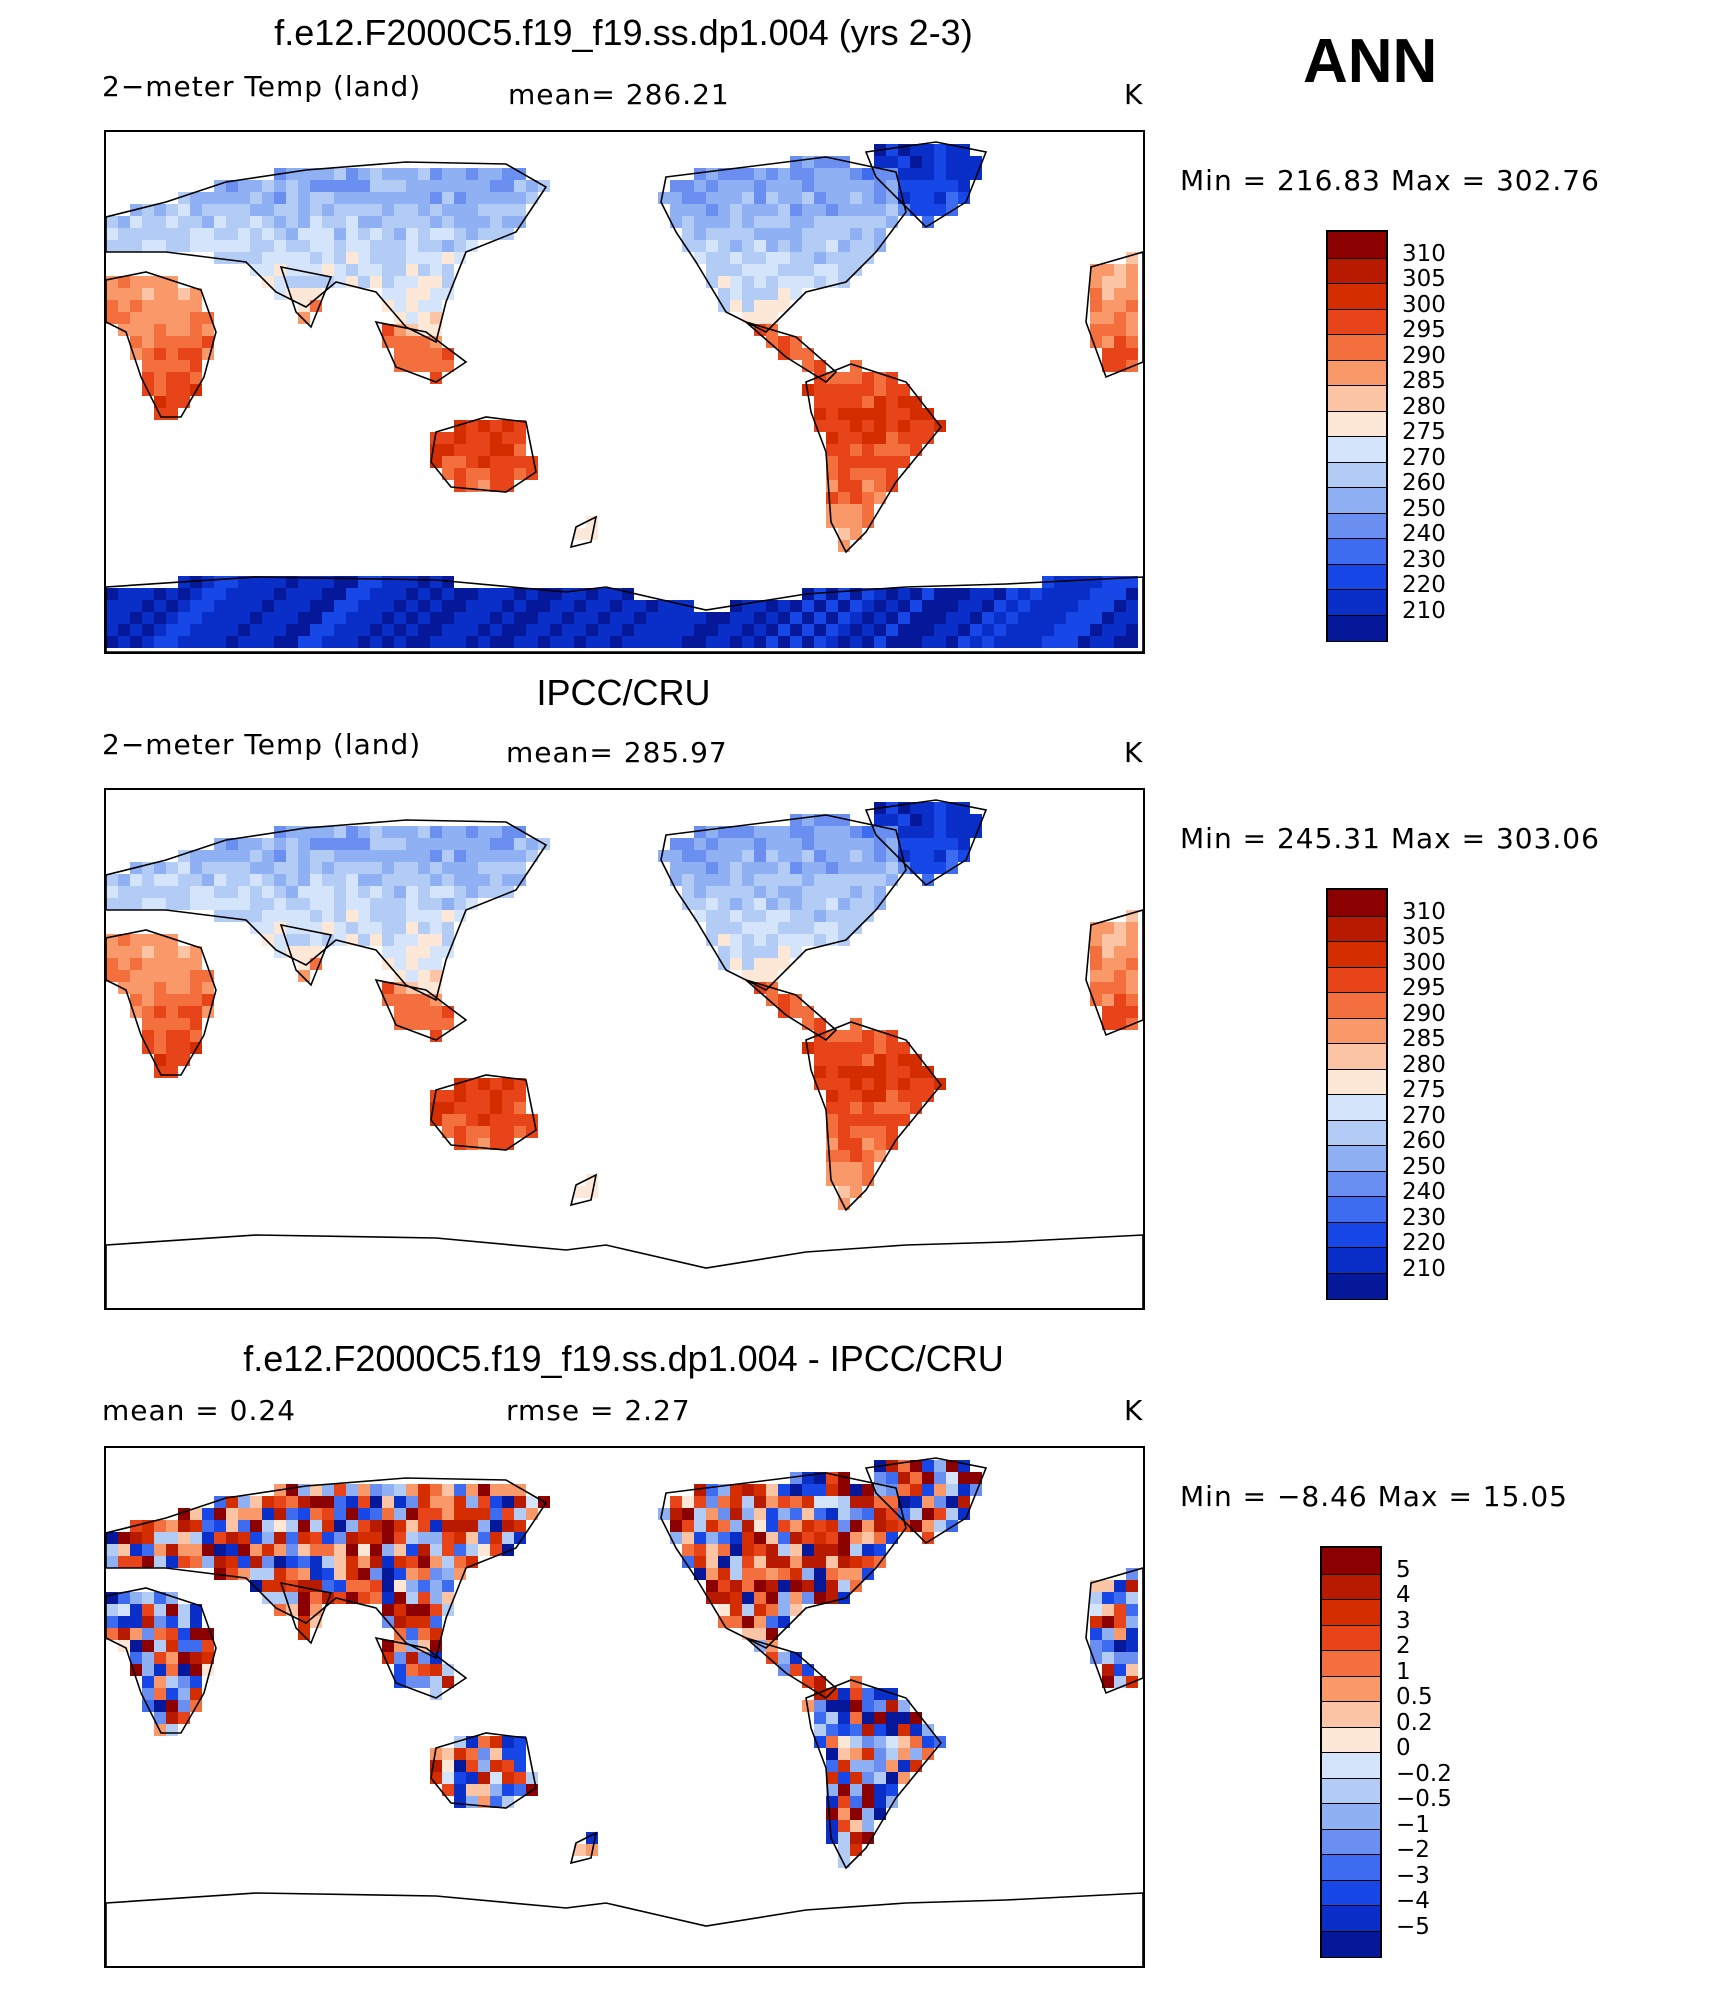 This screenshot has width=1710, height=1991. What do you see at coordinates (306, 297) in the screenshot?
I see `coastline-india` at bounding box center [306, 297].